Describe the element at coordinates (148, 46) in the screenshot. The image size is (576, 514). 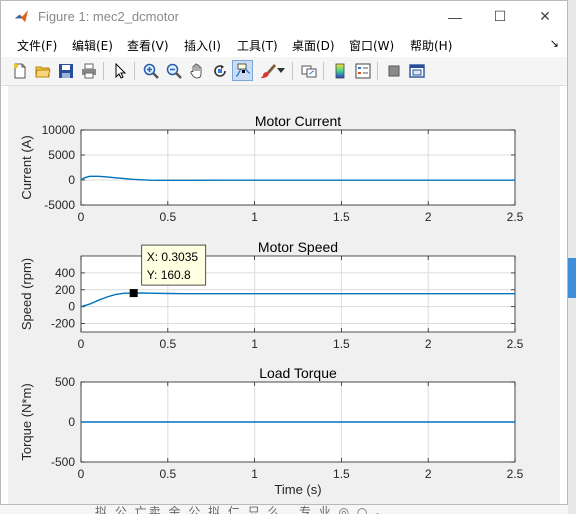
I see `menu-view: 查看(V)` at that location.